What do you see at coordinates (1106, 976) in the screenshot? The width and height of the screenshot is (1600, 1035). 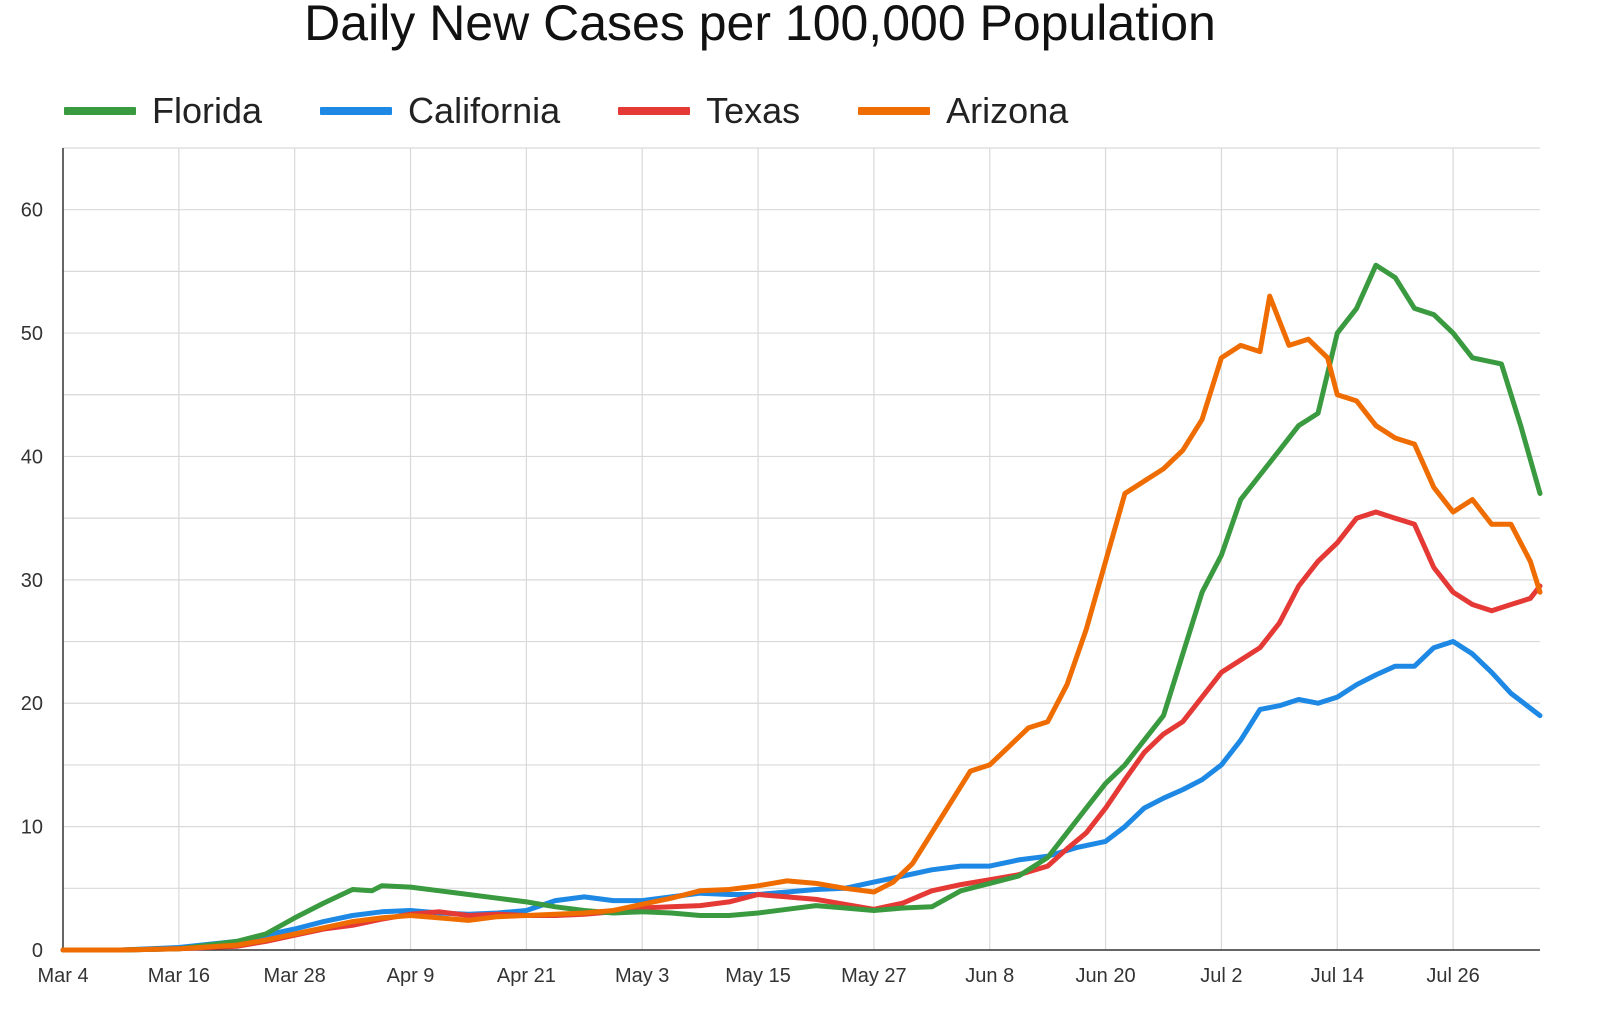 I see `x-tick-label: Jun 20` at bounding box center [1106, 976].